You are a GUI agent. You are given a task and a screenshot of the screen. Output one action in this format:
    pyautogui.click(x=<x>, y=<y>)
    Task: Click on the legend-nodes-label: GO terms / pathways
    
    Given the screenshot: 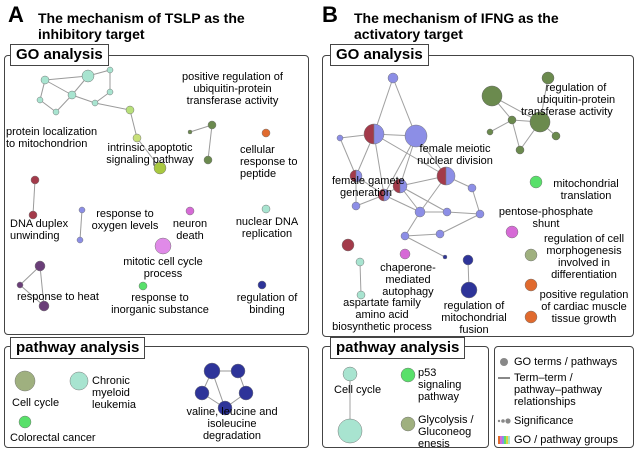 What is the action you would take?
    pyautogui.click(x=566, y=362)
    